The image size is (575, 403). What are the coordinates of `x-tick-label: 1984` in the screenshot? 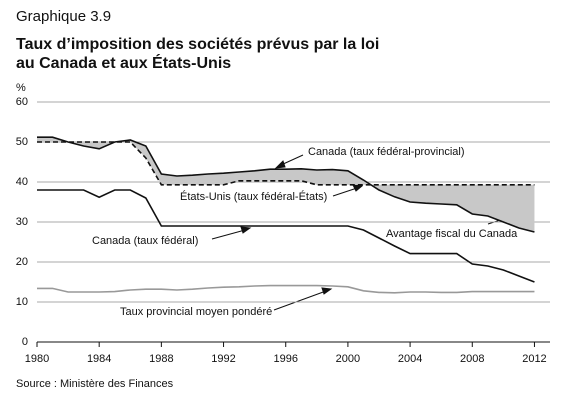 It's located at (99, 359).